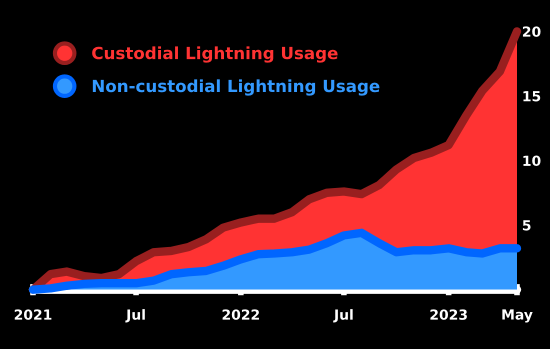 The image size is (550, 349). What do you see at coordinates (517, 316) in the screenshot?
I see `x-tick-label: May` at bounding box center [517, 316].